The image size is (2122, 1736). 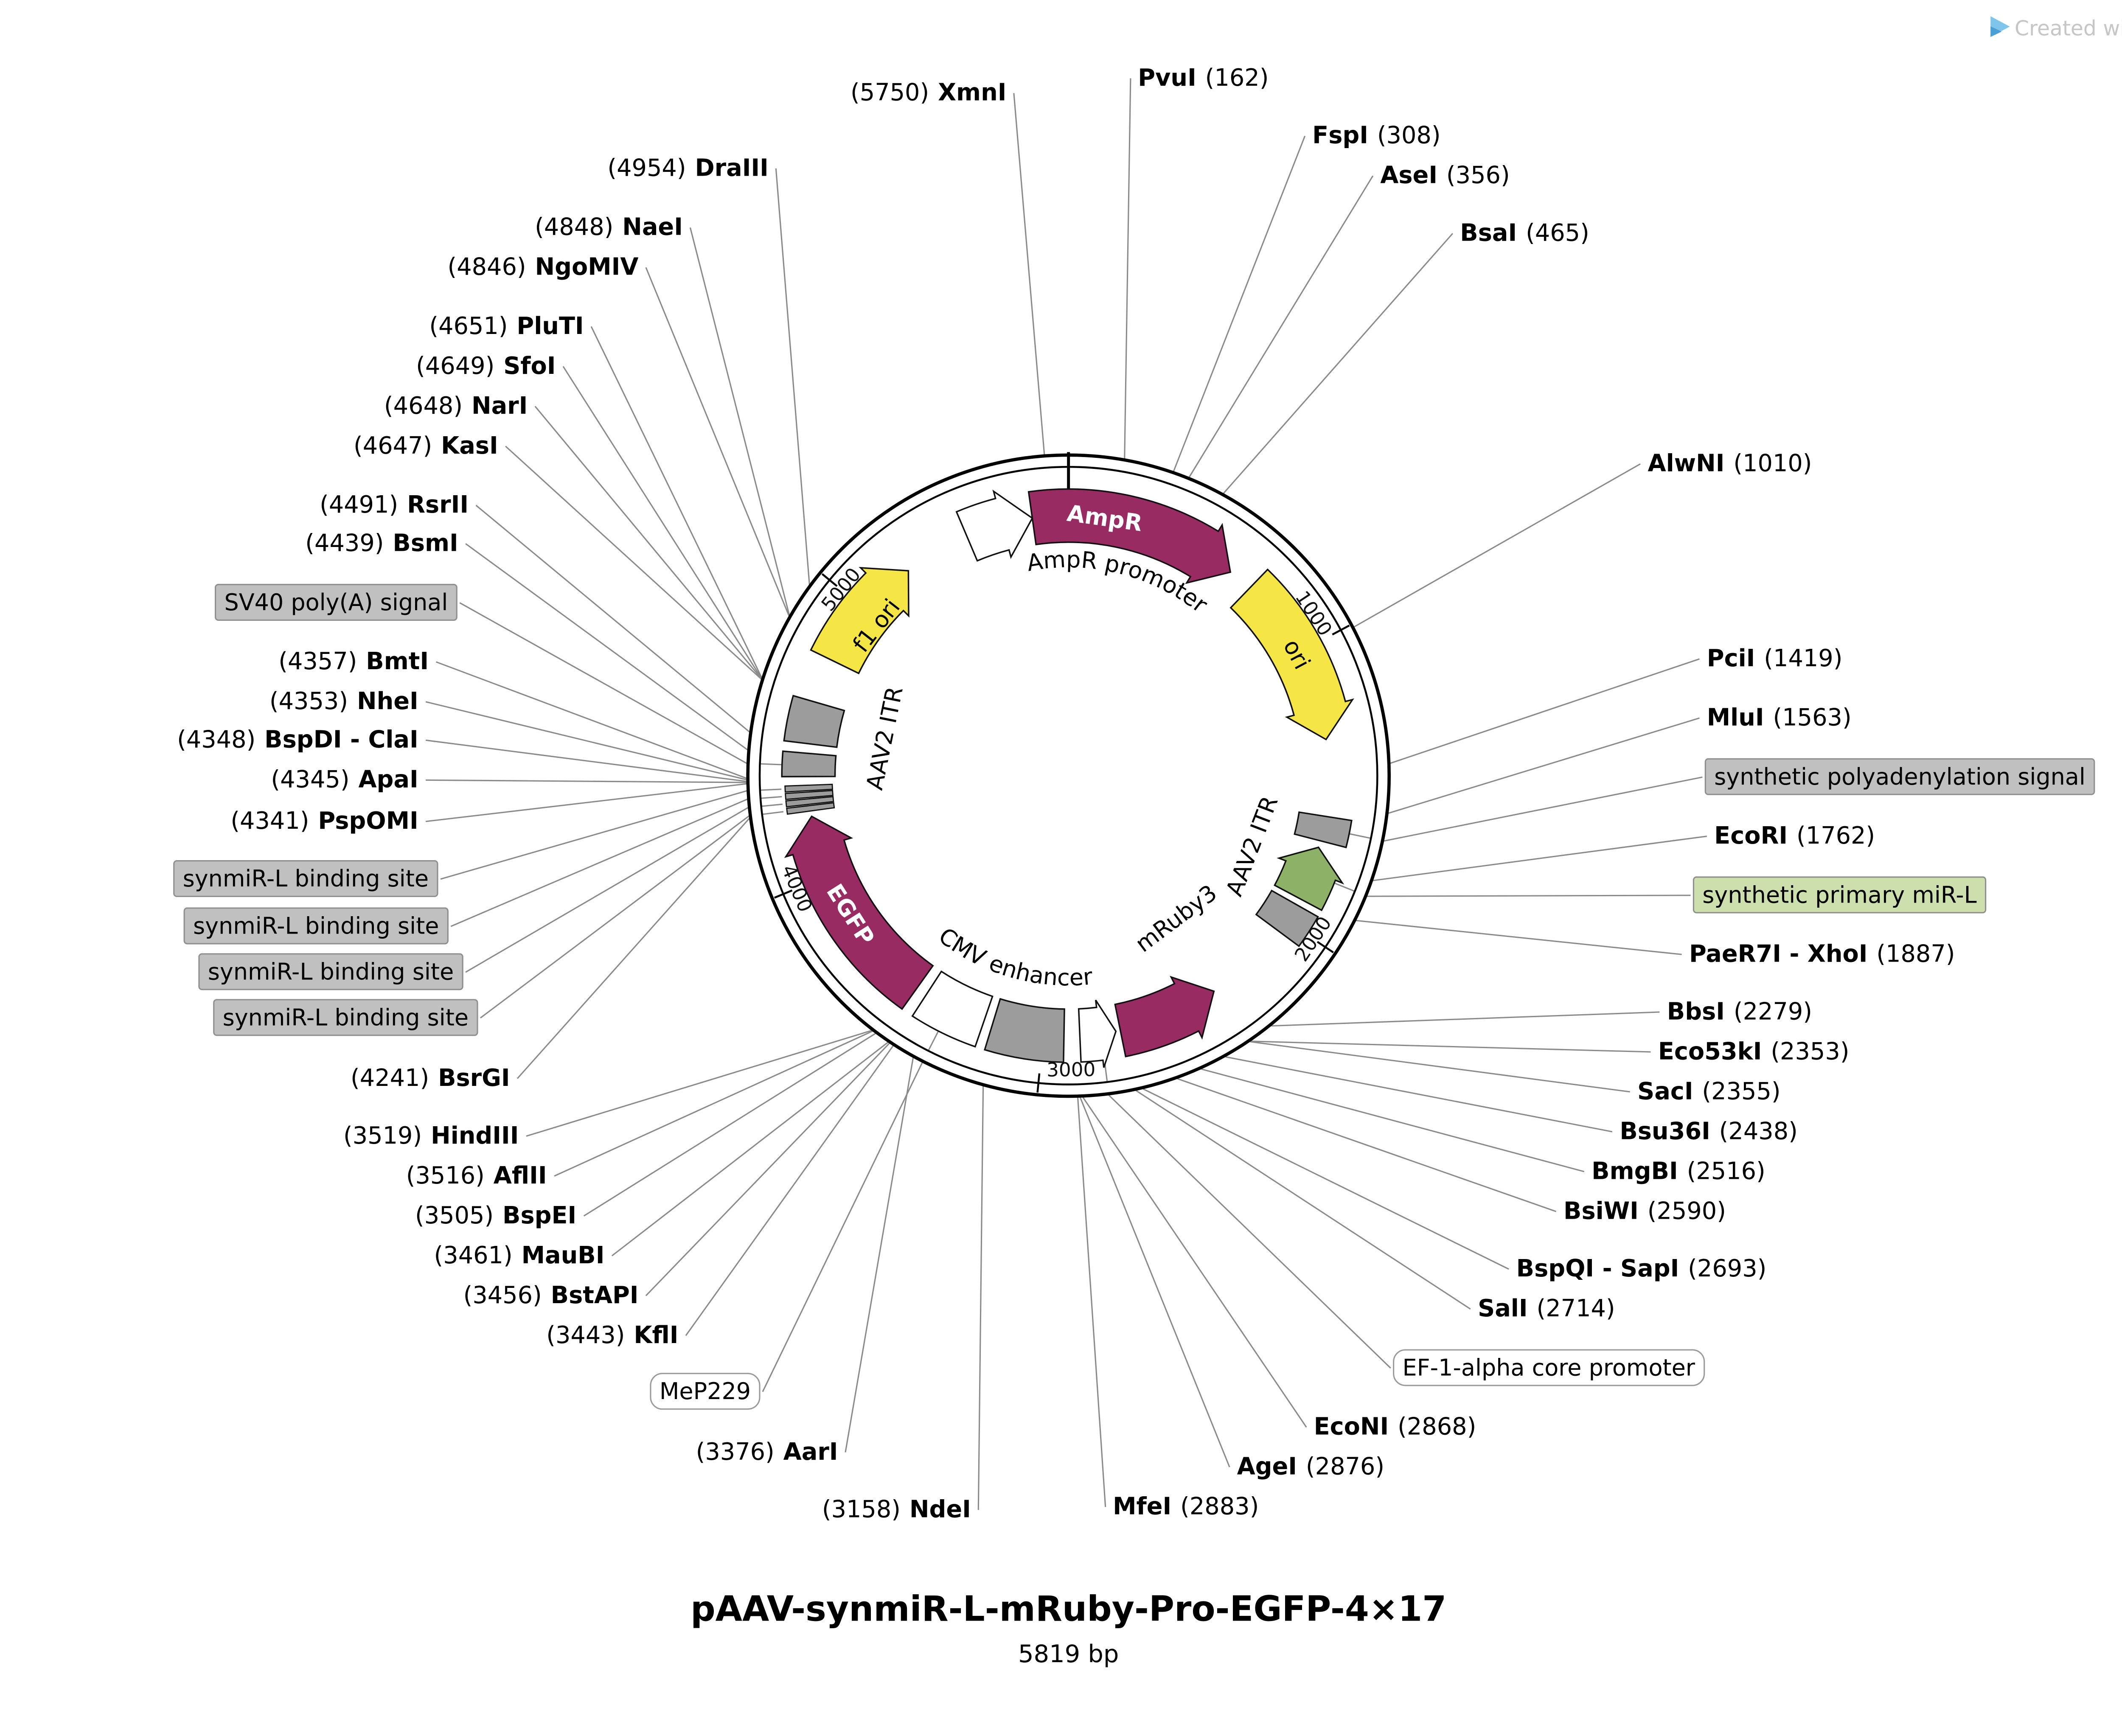 I want to click on site-label-group-apai-14: (4345) ApaI, so click(x=344, y=780).